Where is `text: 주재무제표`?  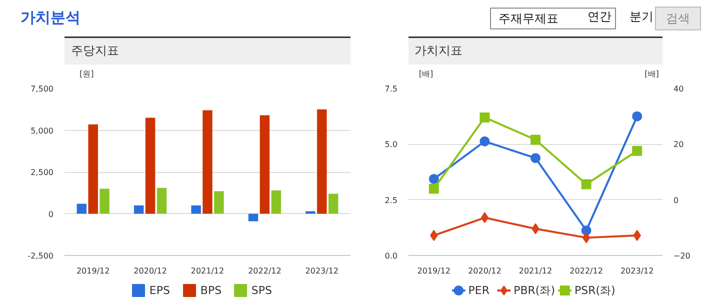
text: 주재무제표 is located at coordinates (528, 19).